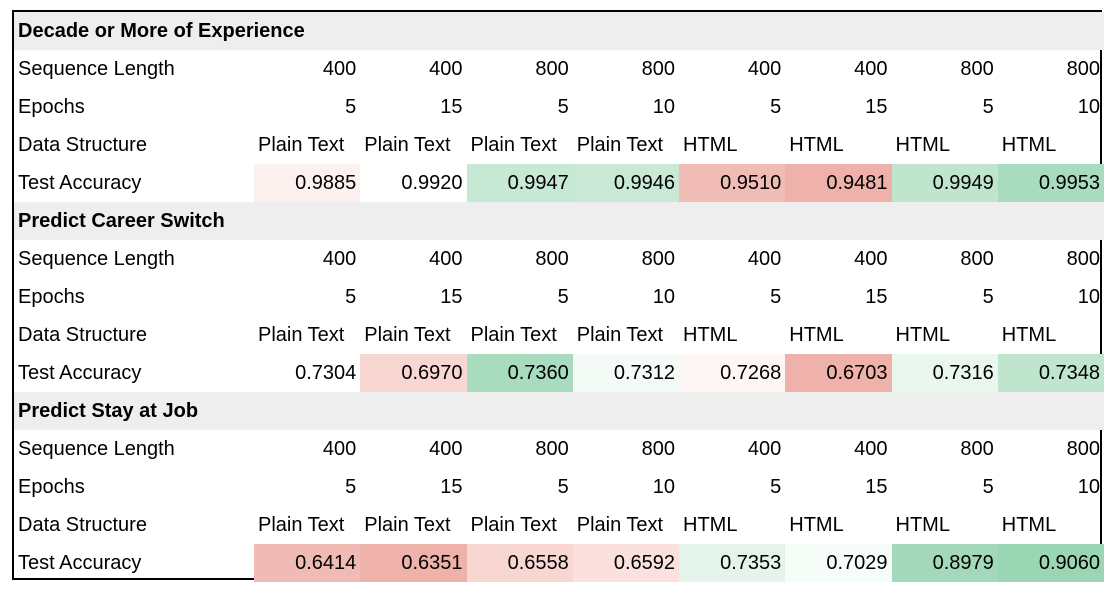 The height and width of the screenshot is (596, 1116). I want to click on accuracy-cell: 0.9060, so click(1051, 563).